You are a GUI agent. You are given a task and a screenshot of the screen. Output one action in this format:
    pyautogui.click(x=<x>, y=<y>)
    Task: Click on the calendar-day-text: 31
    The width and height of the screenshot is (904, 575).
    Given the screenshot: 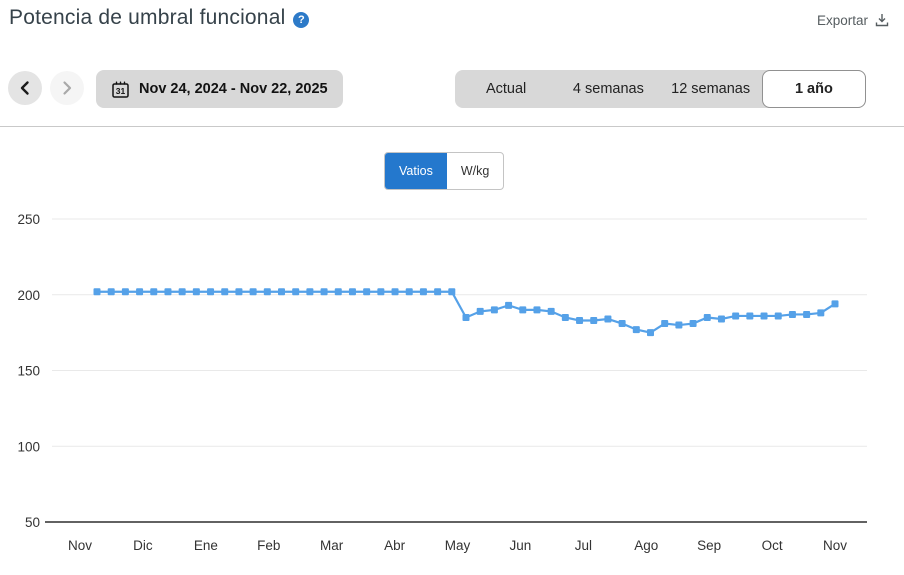 What is the action you would take?
    pyautogui.click(x=121, y=91)
    